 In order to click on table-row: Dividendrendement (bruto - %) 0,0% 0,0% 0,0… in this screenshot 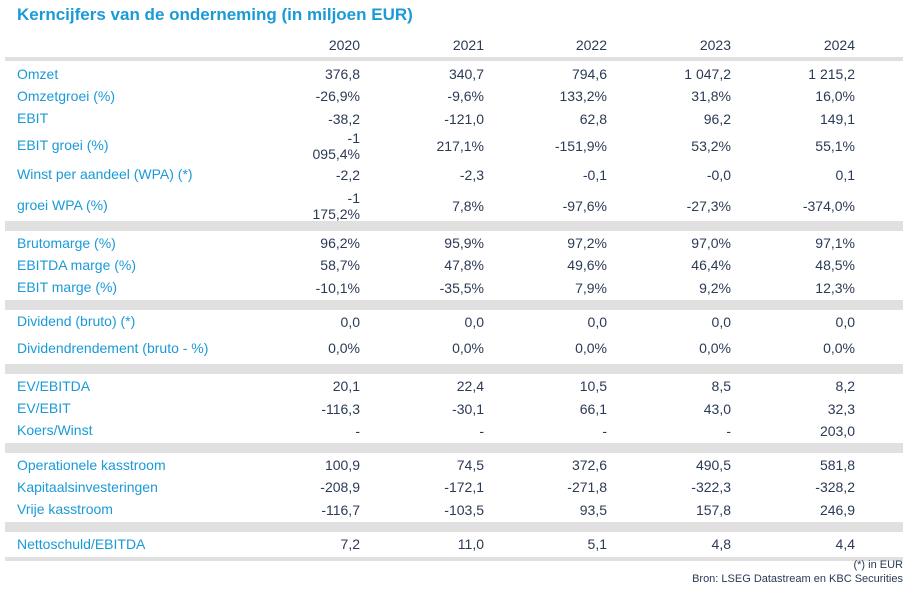, I will do `click(454, 348)`.